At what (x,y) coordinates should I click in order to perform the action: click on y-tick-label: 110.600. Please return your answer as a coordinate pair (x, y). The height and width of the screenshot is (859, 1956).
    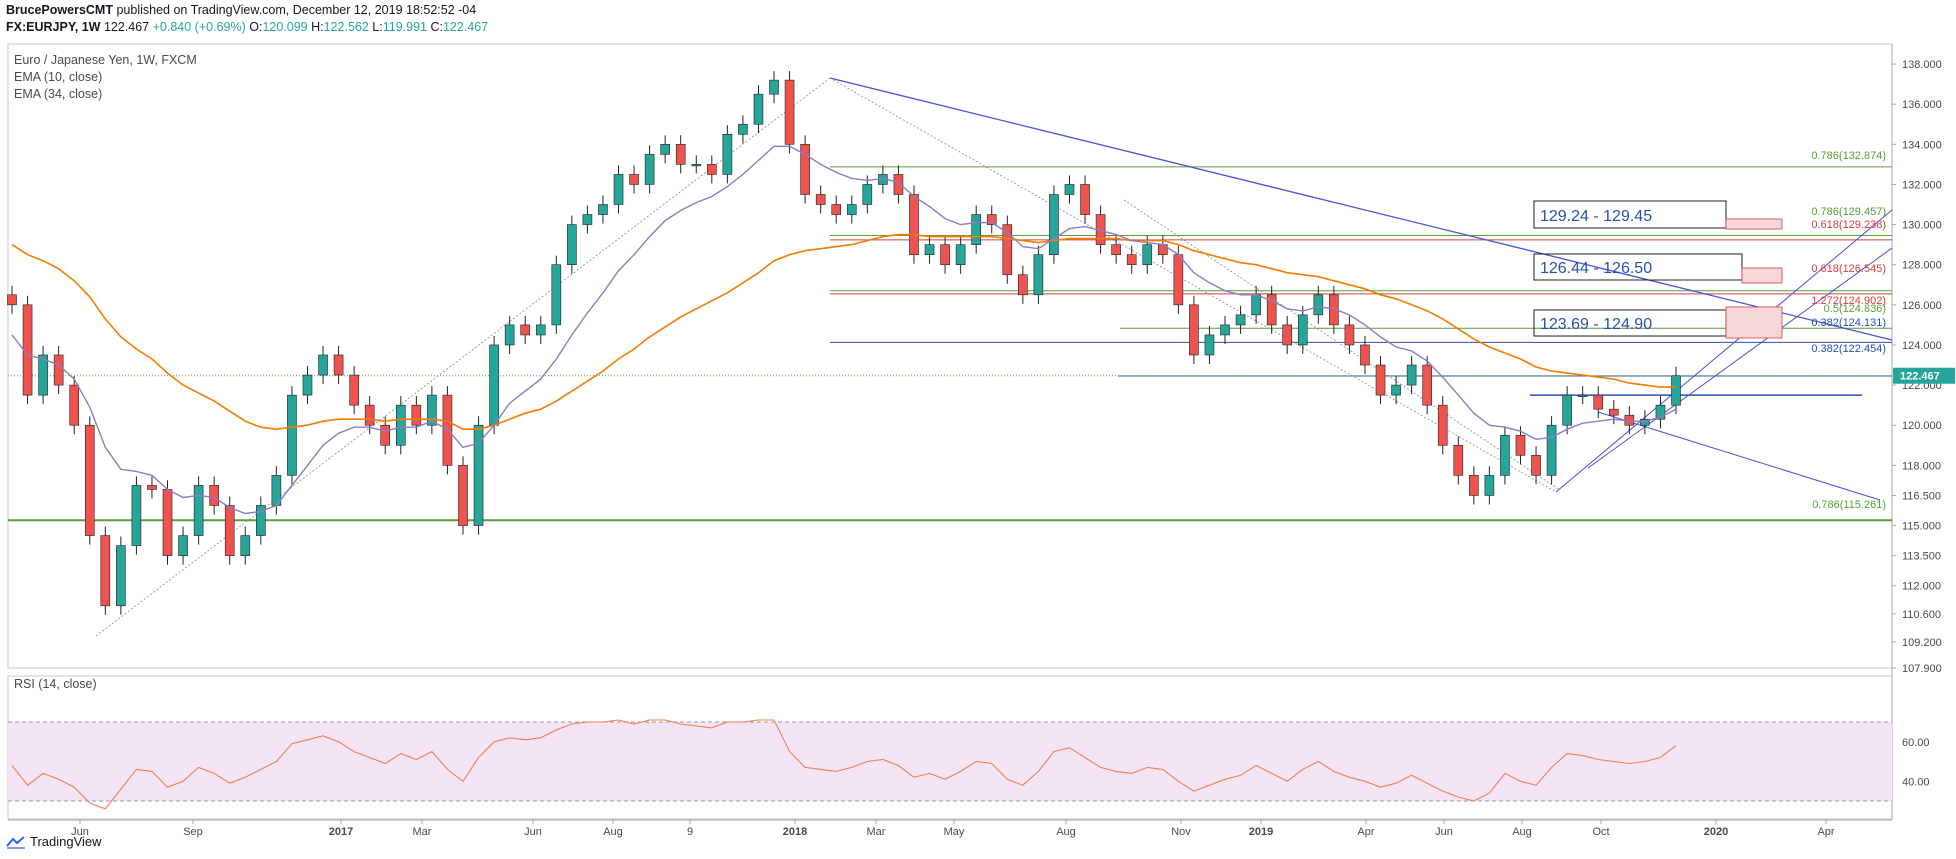
    Looking at the image, I should click on (1921, 615).